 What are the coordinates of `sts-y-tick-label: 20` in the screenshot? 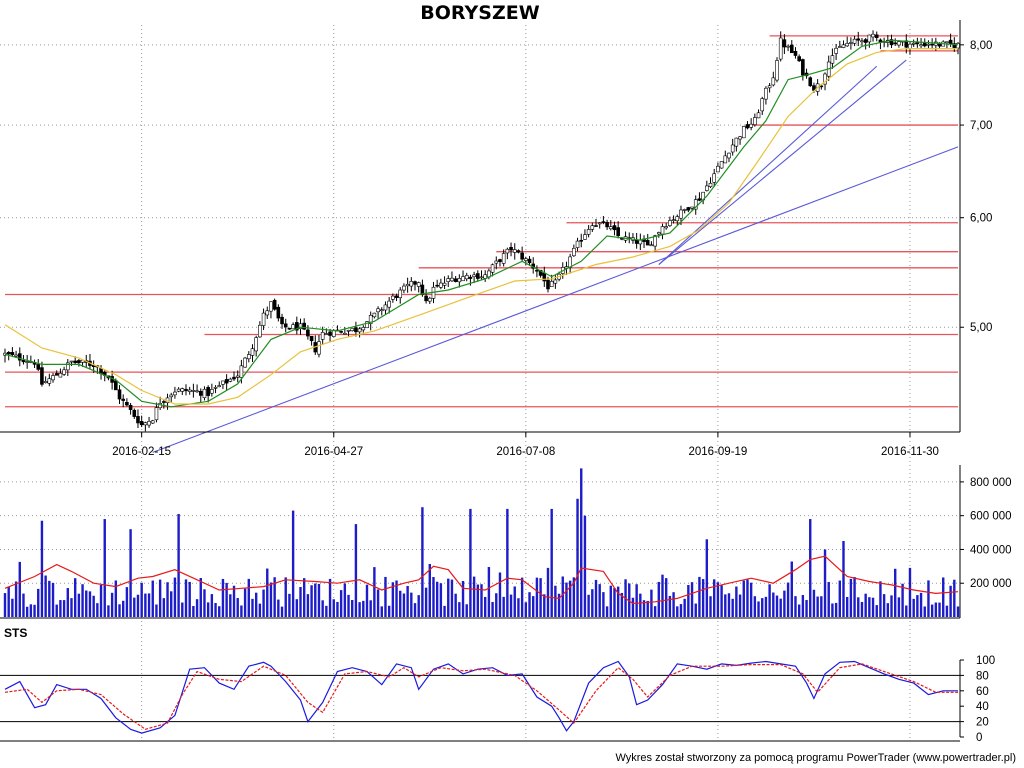 It's located at (982, 723).